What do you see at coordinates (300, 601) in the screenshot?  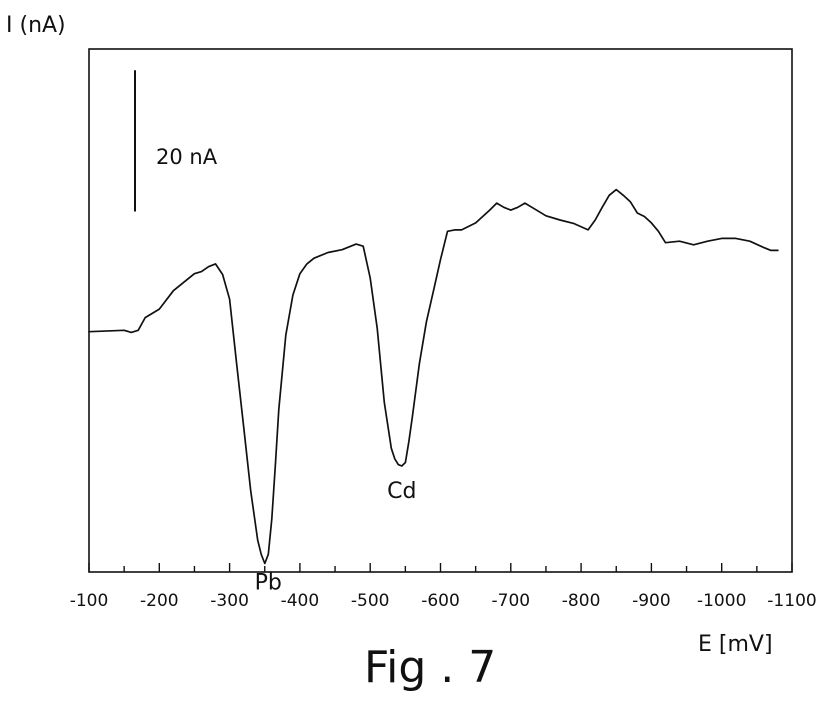 I see `x-tick-label: -400` at bounding box center [300, 601].